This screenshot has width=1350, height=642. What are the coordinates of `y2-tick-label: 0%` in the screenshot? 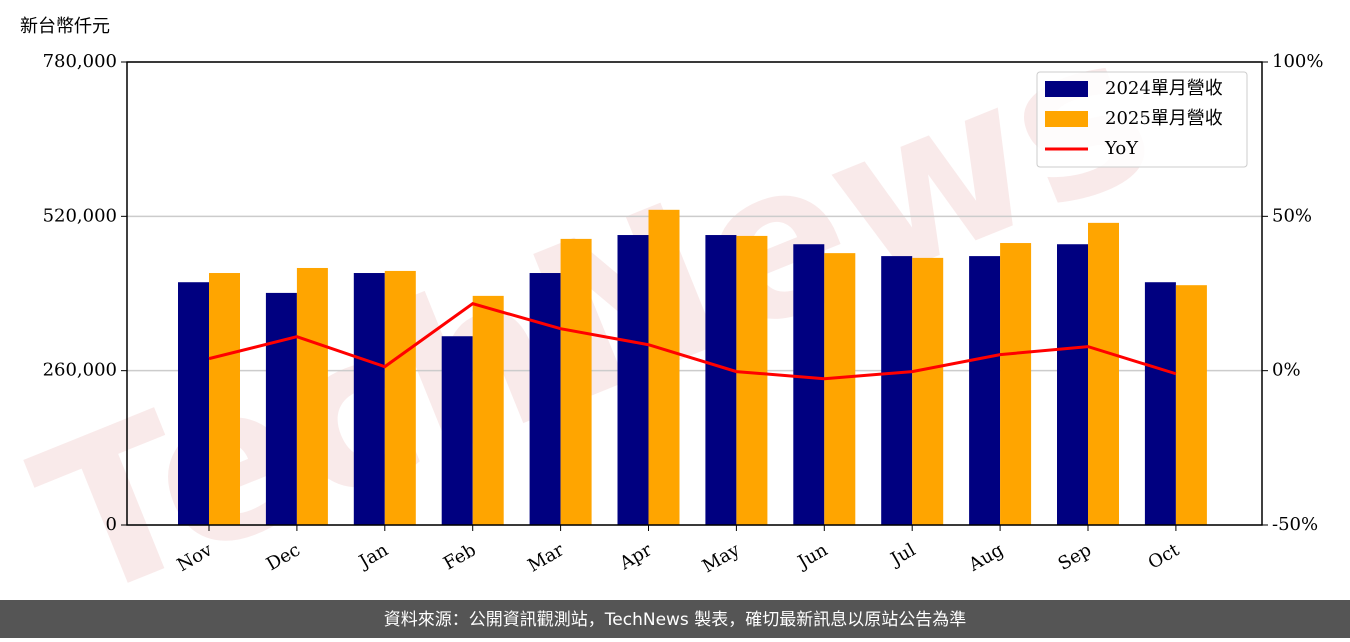 It's located at (1286, 370).